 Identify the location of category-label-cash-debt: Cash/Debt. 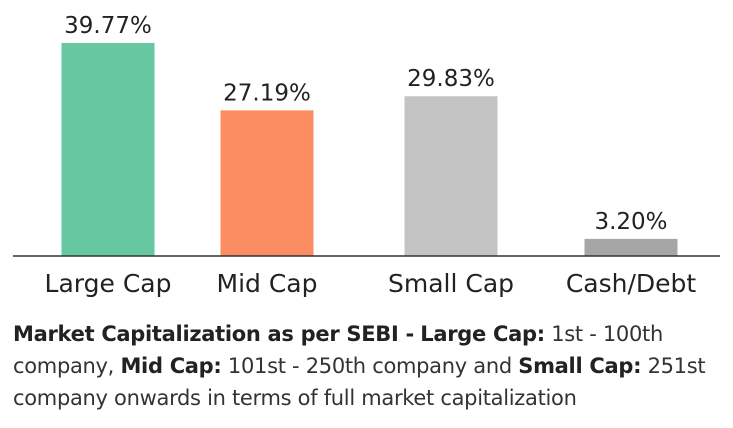
(631, 283).